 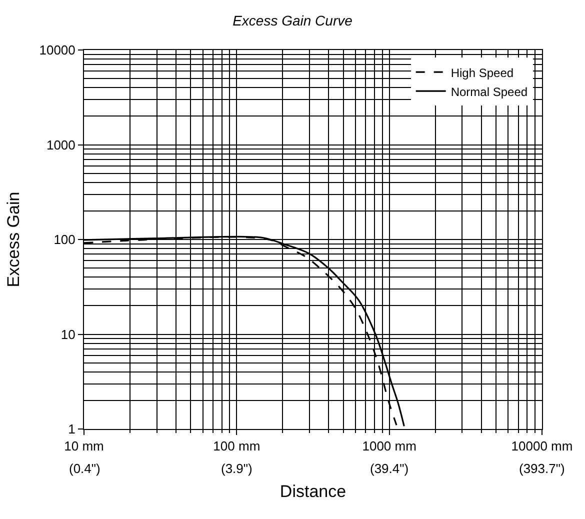 What do you see at coordinates (57, 50) in the screenshot?
I see `y-tick-label: 10000` at bounding box center [57, 50].